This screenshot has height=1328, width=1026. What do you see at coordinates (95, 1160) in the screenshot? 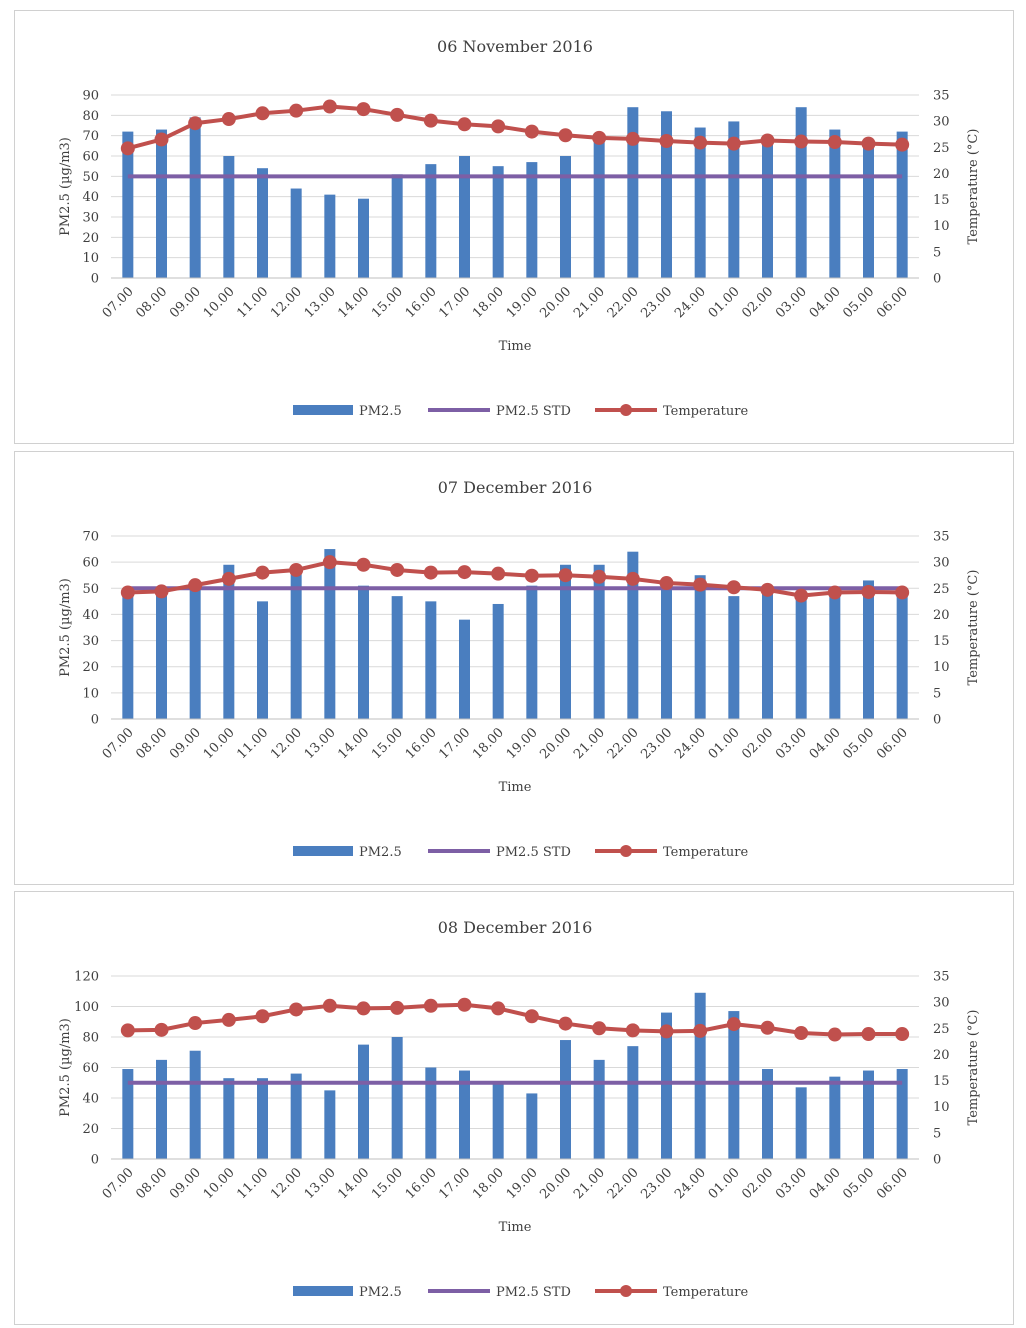
I see `y-tick-label: 0` at bounding box center [95, 1160].